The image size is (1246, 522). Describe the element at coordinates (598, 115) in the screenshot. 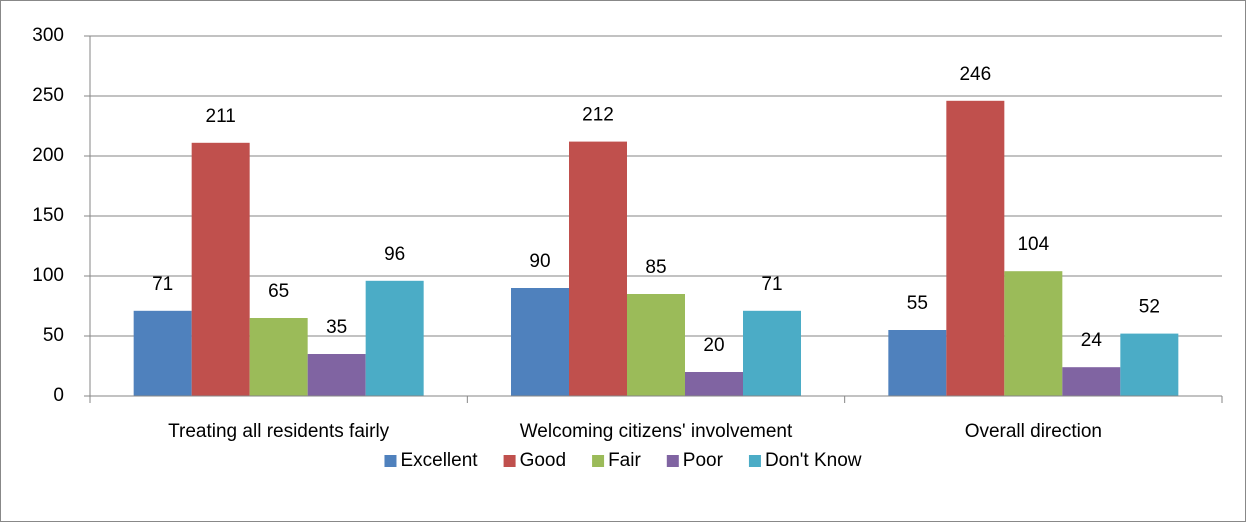

I see `data-label: 212` at that location.